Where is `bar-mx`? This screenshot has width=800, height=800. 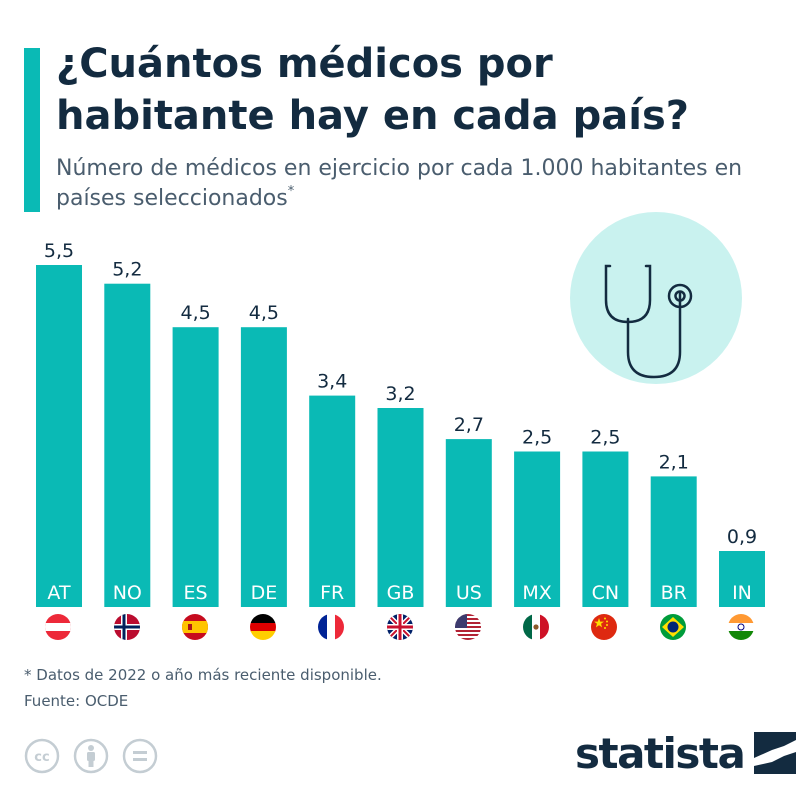
bar-mx is located at coordinates (537, 529).